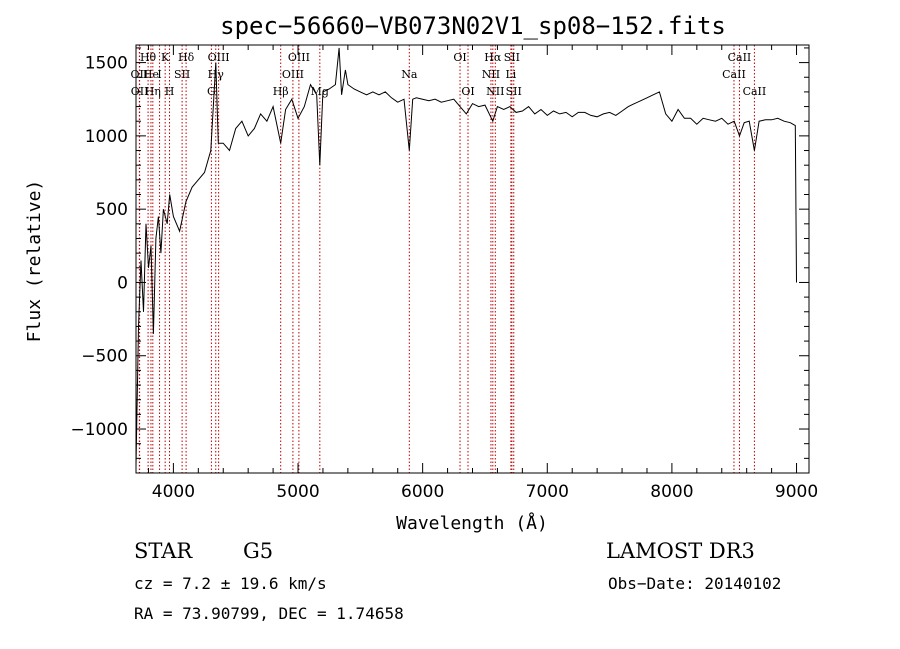 The image size is (900, 649). I want to click on line-marker-label-14: OIII, so click(293, 74).